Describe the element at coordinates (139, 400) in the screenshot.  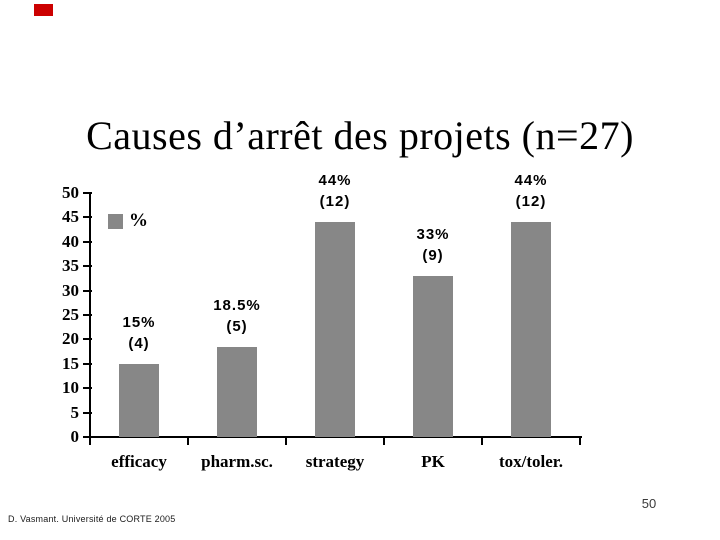
I see `bar-efficacy` at that location.